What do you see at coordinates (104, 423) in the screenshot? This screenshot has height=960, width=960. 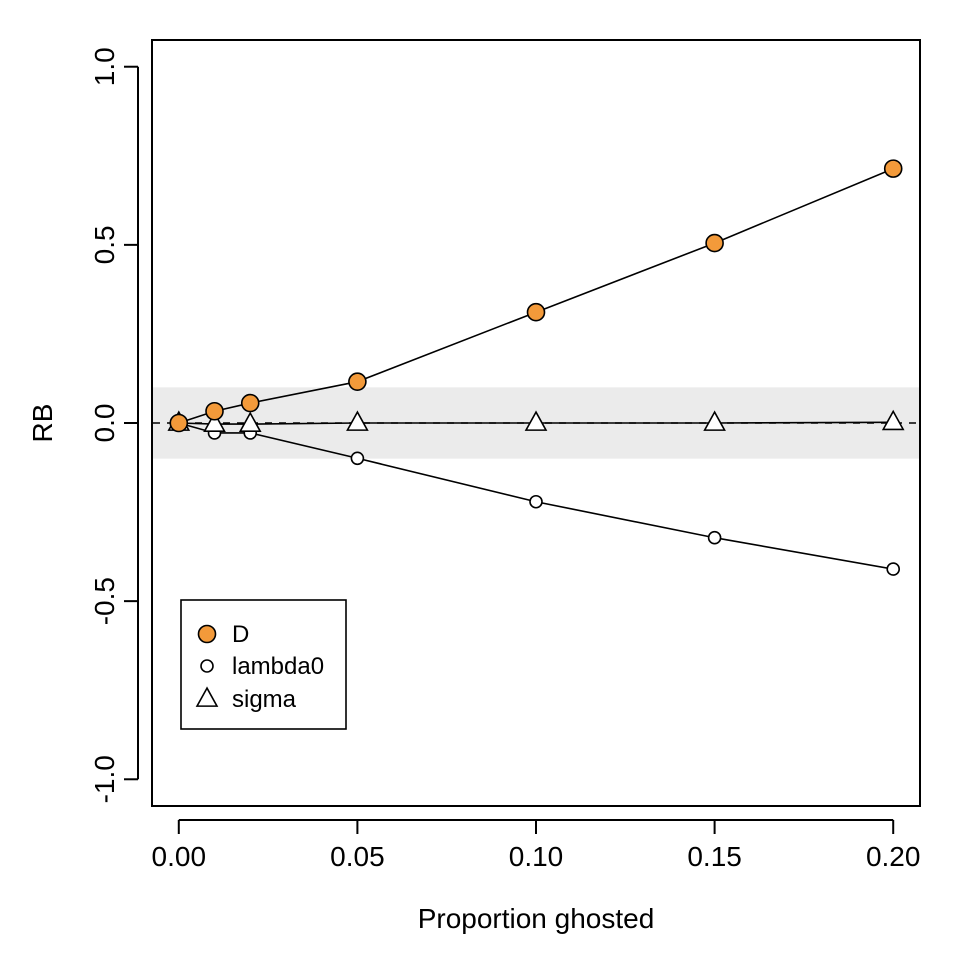 I see `y-tick-label: 0.0` at bounding box center [104, 423].